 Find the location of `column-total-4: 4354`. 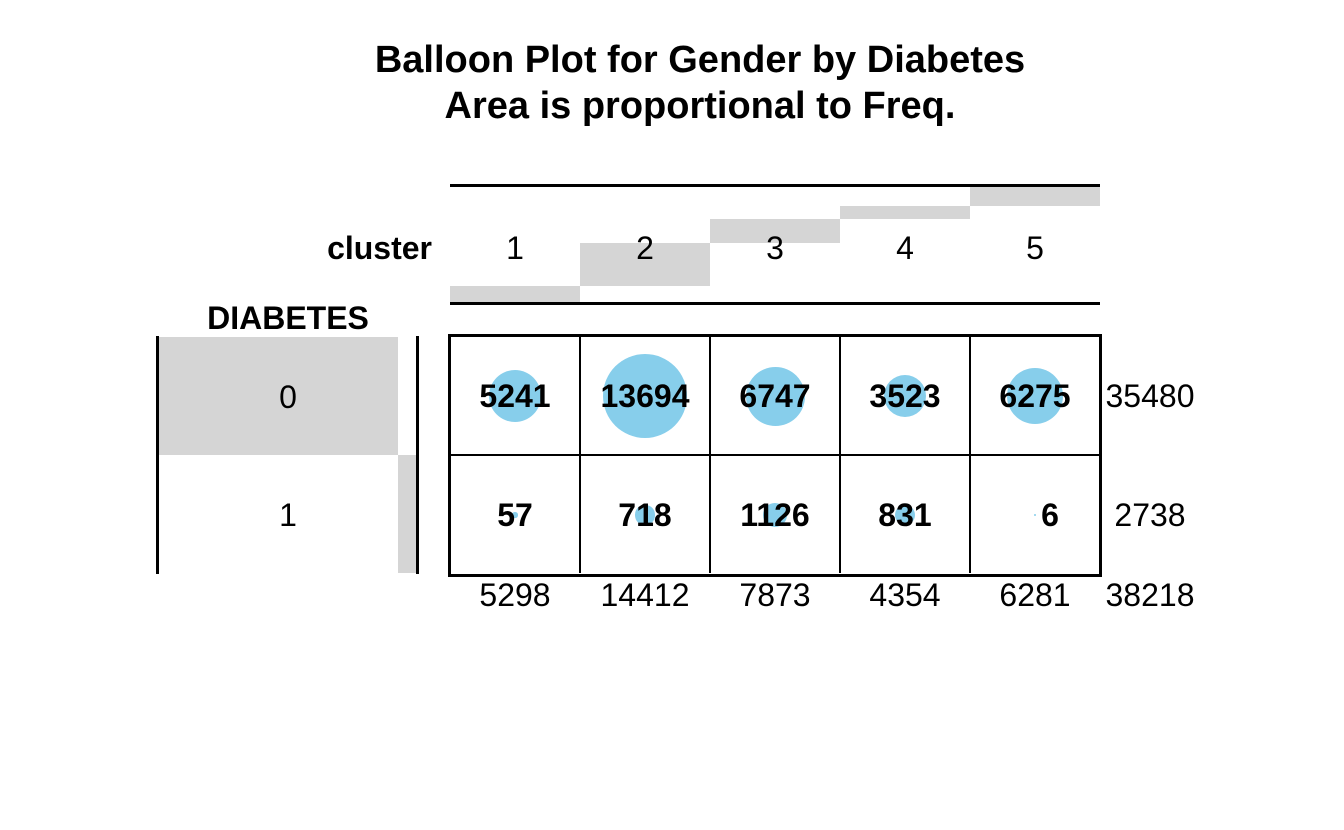

column-total-4: 4354 is located at coordinates (905, 595).